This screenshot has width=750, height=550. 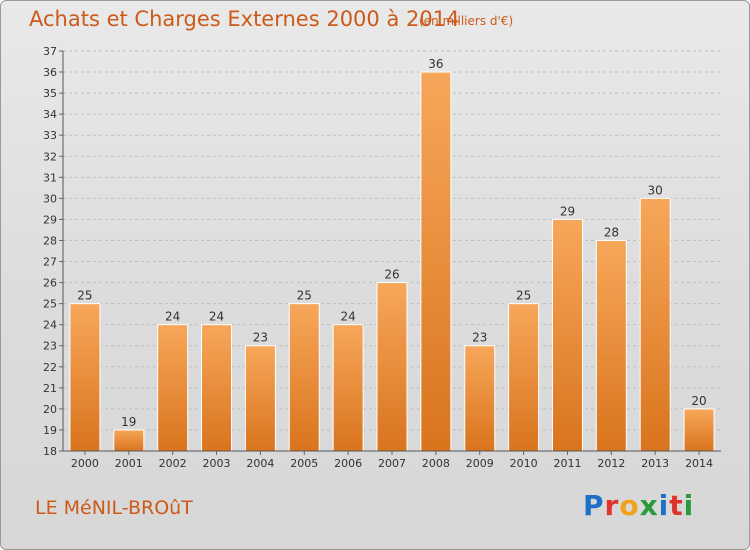 I want to click on data-label: 19, so click(x=128, y=422).